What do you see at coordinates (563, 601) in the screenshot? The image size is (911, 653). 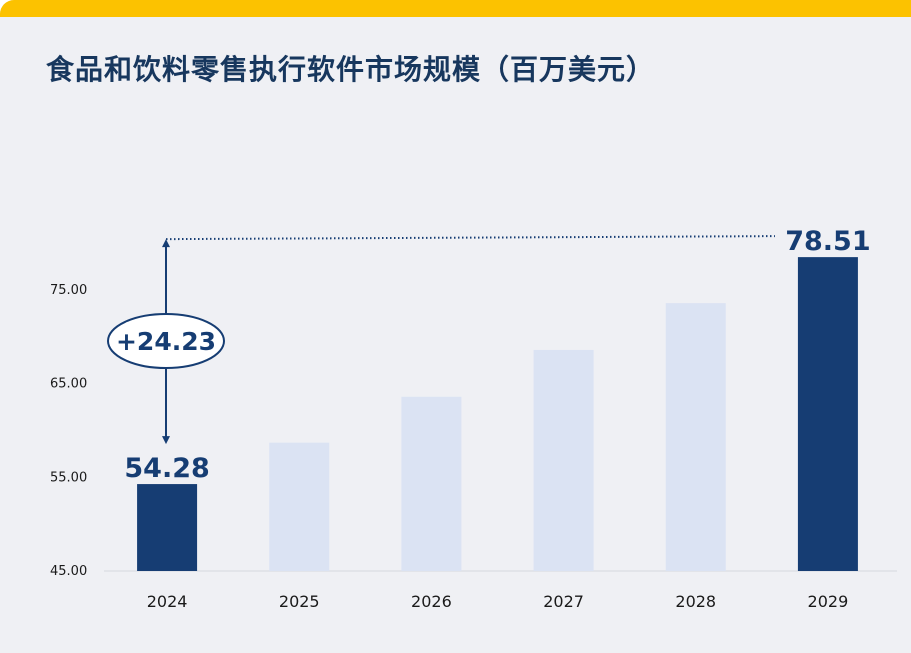 I see `x-tick-label: 2027` at bounding box center [563, 601].